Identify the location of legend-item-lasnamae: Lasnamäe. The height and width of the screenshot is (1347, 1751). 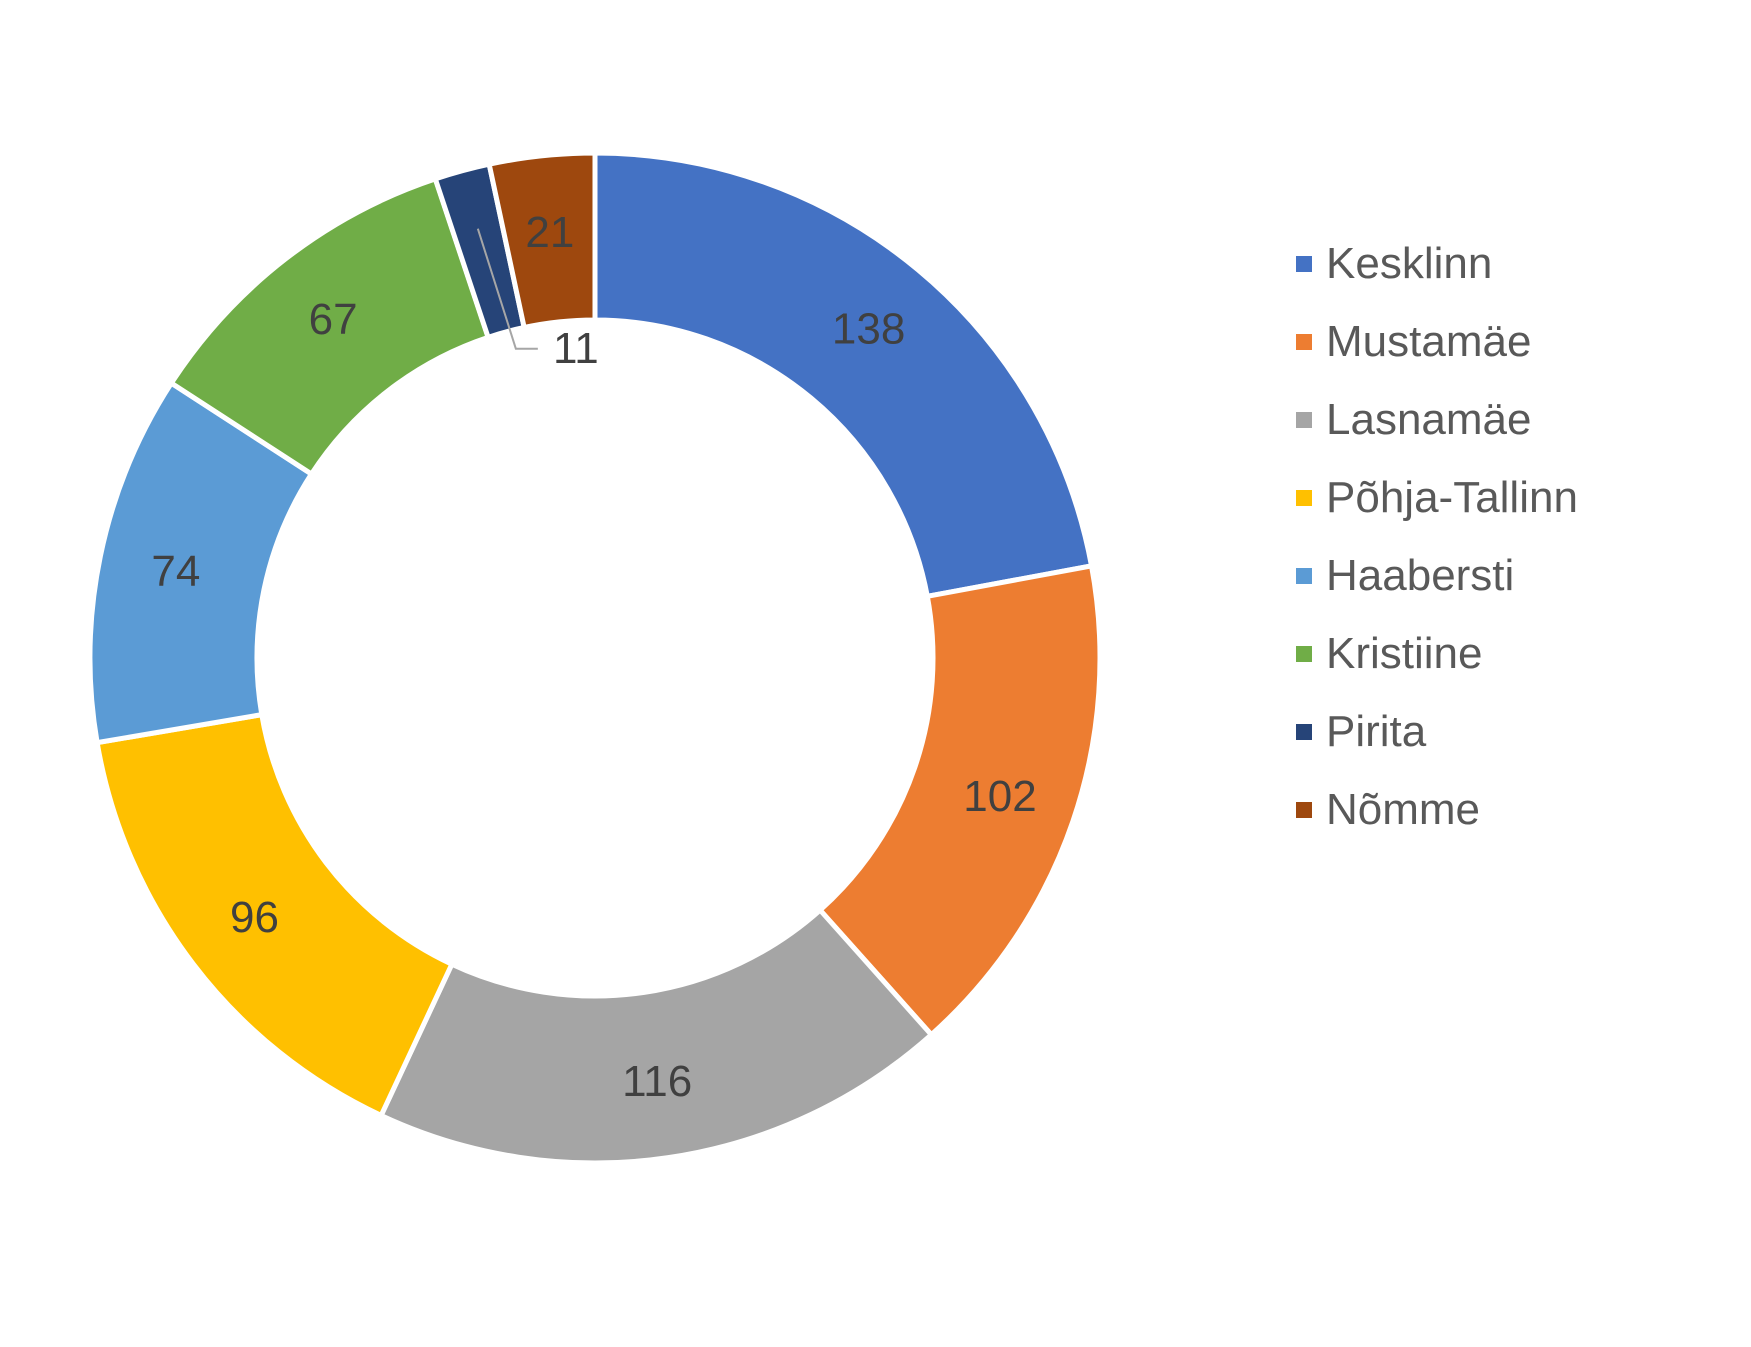
(1437, 420).